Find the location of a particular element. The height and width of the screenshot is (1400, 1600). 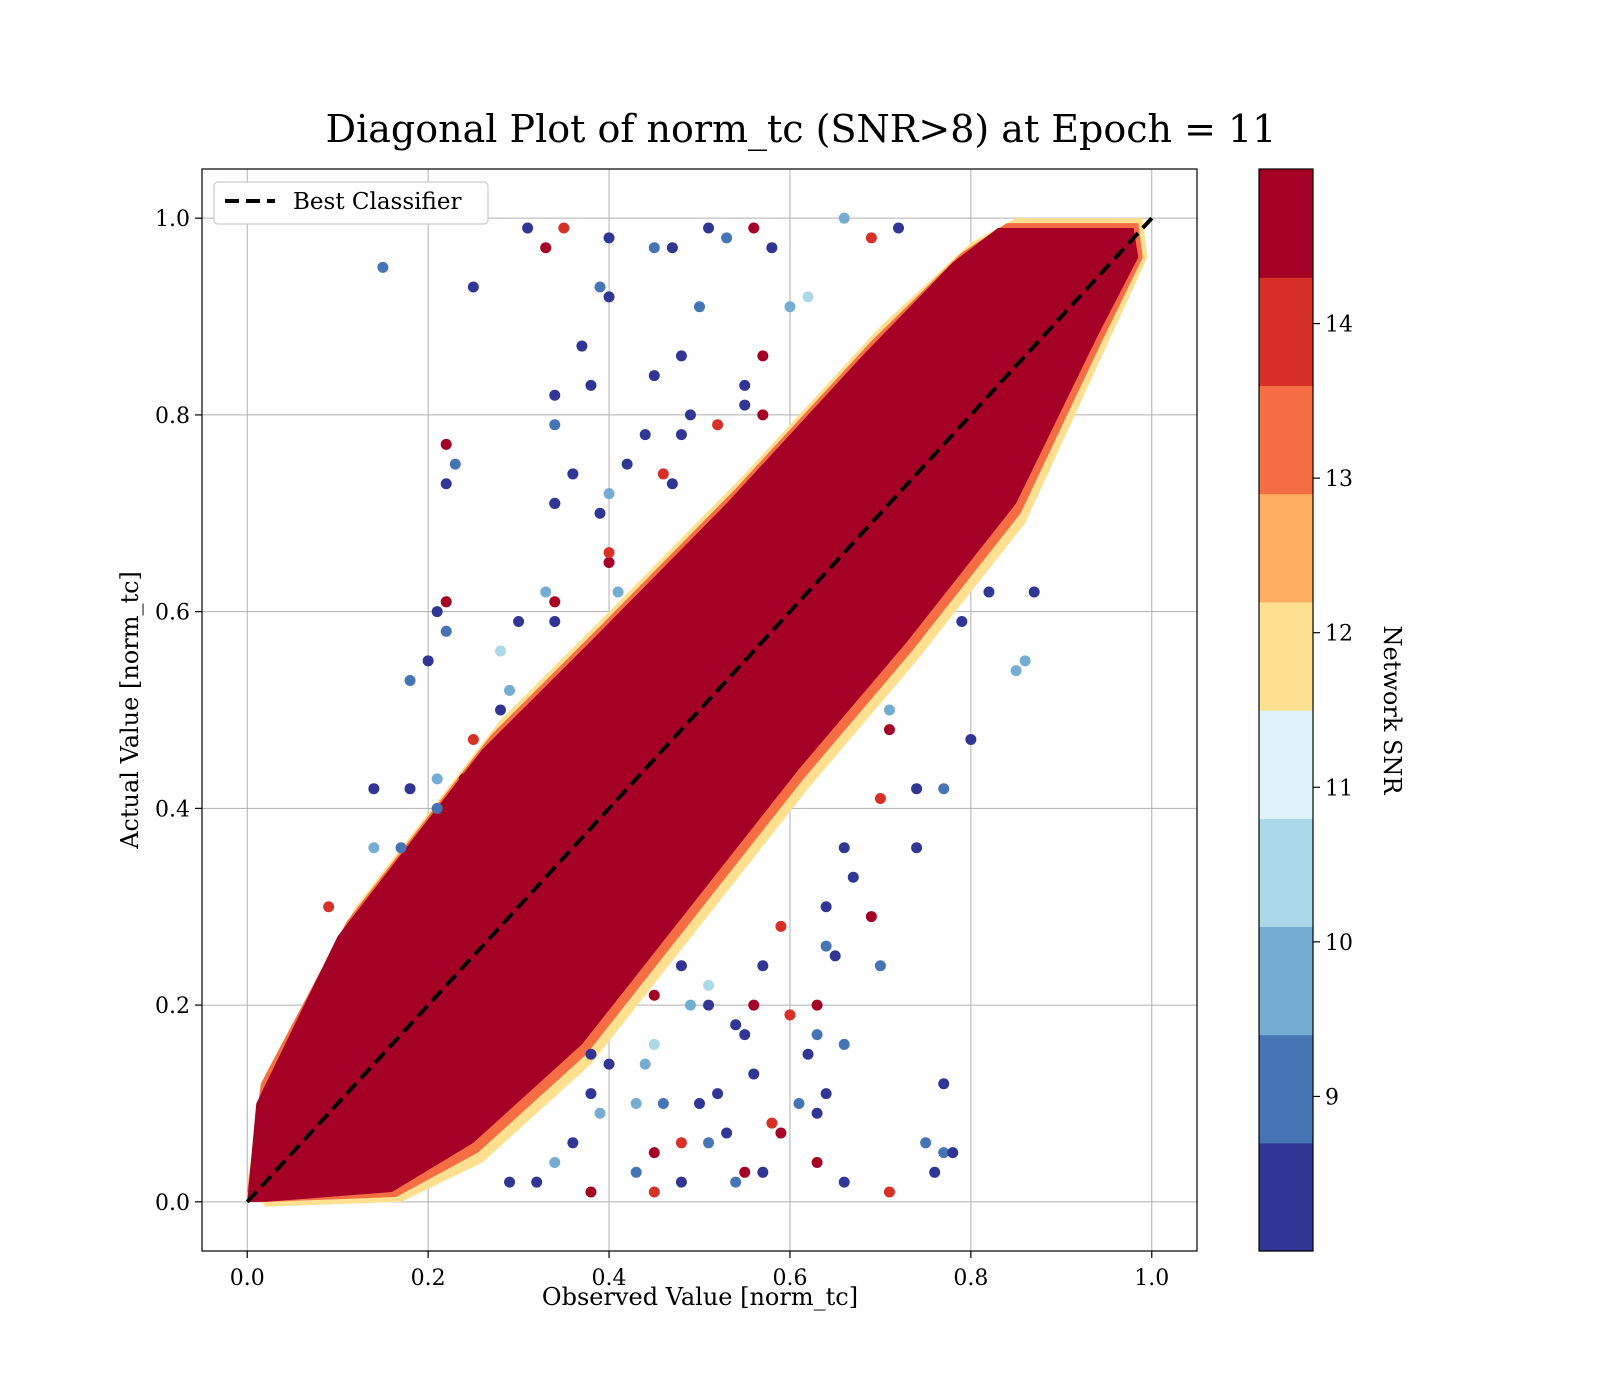

colorbar-tick-label-0: 9 is located at coordinates (1332, 1097).